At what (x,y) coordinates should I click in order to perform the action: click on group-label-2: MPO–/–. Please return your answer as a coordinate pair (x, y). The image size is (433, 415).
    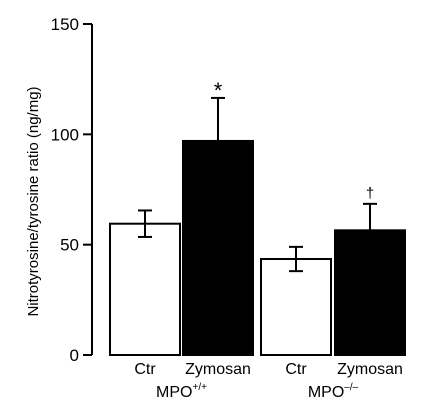
    Looking at the image, I should click on (333, 391).